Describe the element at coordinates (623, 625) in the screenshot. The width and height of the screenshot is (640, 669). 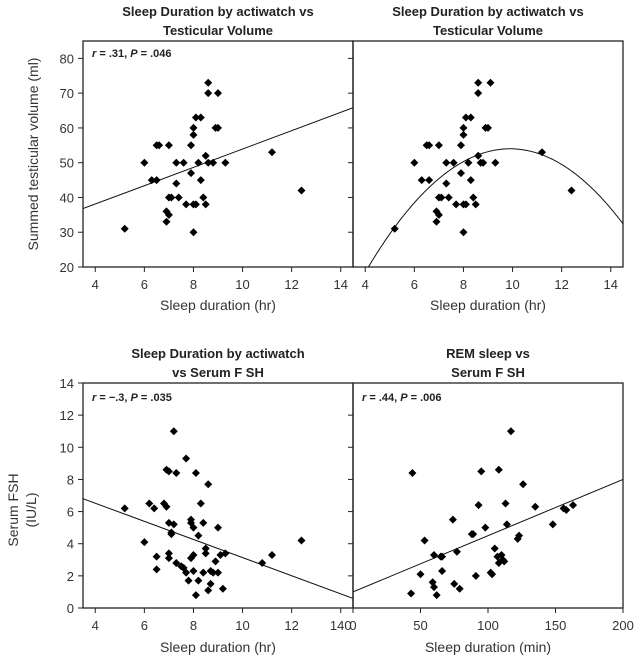
I see `x-tick-label: 200` at that location.